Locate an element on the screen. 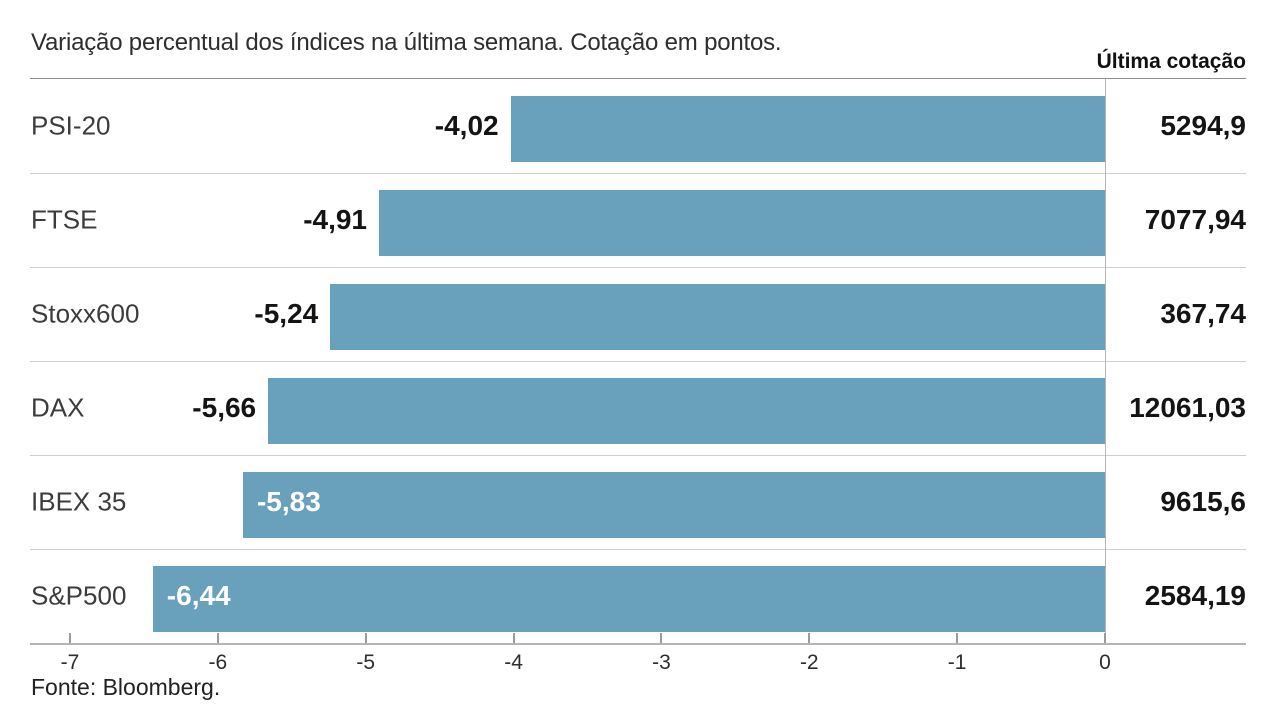 This screenshot has height=721, width=1280. last-quote-value: 367,74 is located at coordinates (1203, 313).